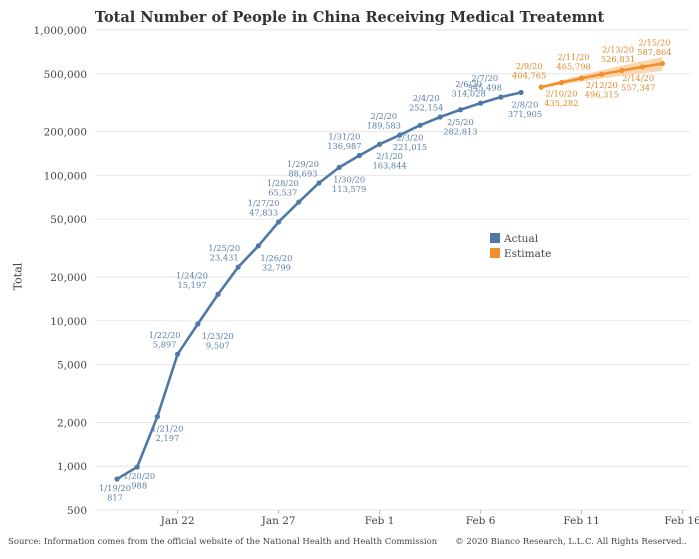 Image resolution: width=699 pixels, height=559 pixels. Describe the element at coordinates (521, 239) in the screenshot. I see `legend-label-actual: Actual` at that location.